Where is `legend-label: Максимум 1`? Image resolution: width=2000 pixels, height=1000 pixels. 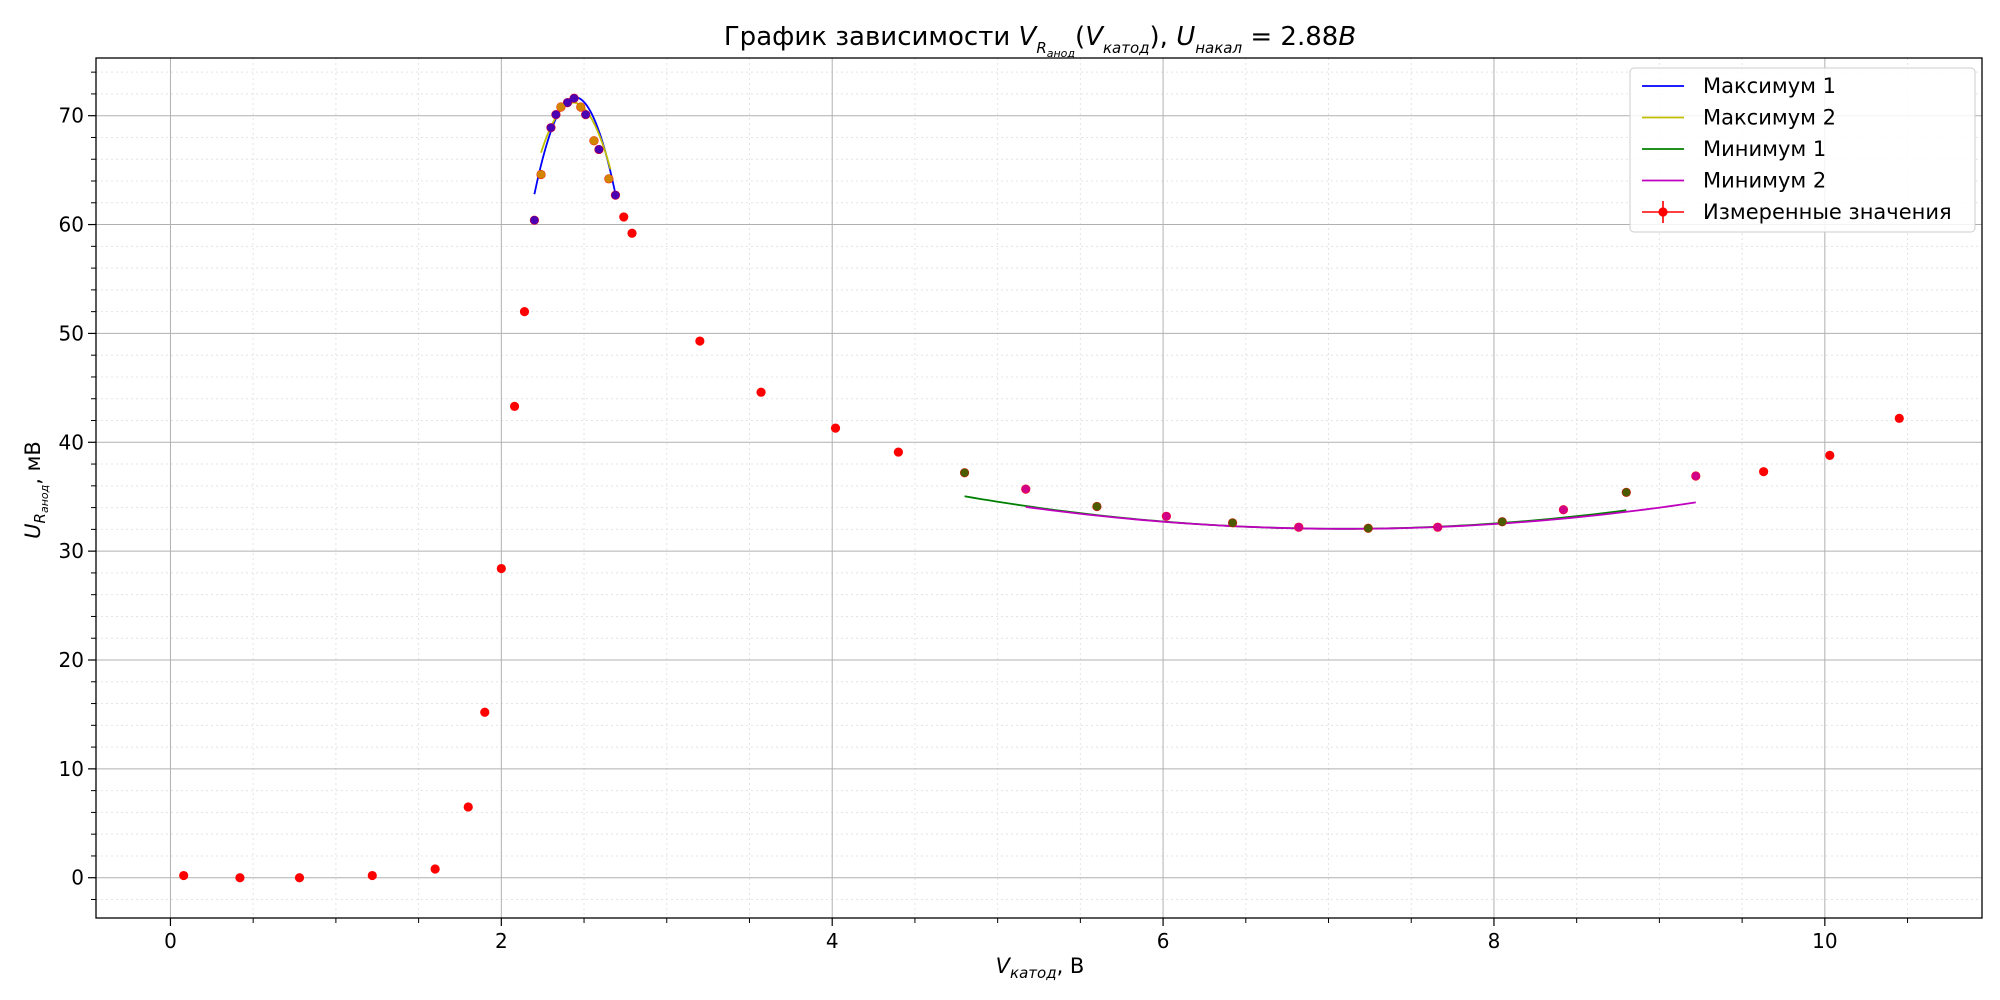 legend-label: Максимум 1 is located at coordinates (1769, 86).